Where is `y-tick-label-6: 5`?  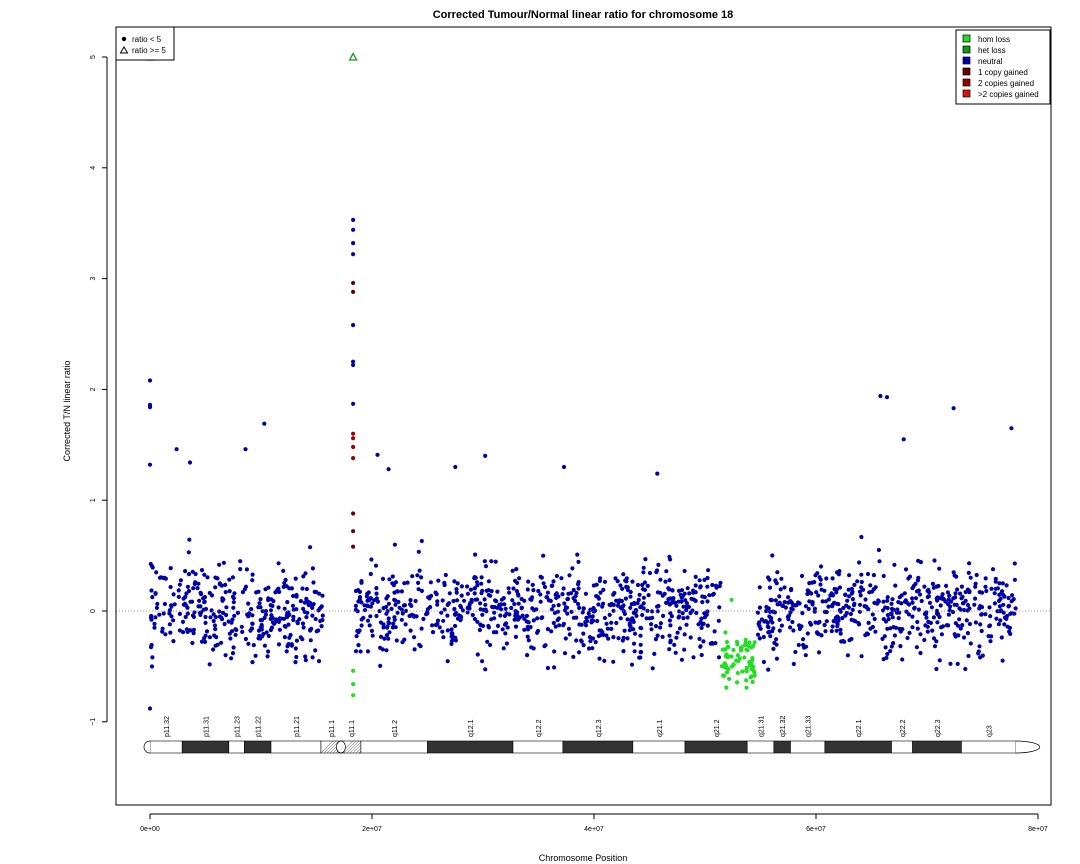 y-tick-label-6: 5 is located at coordinates (93, 57).